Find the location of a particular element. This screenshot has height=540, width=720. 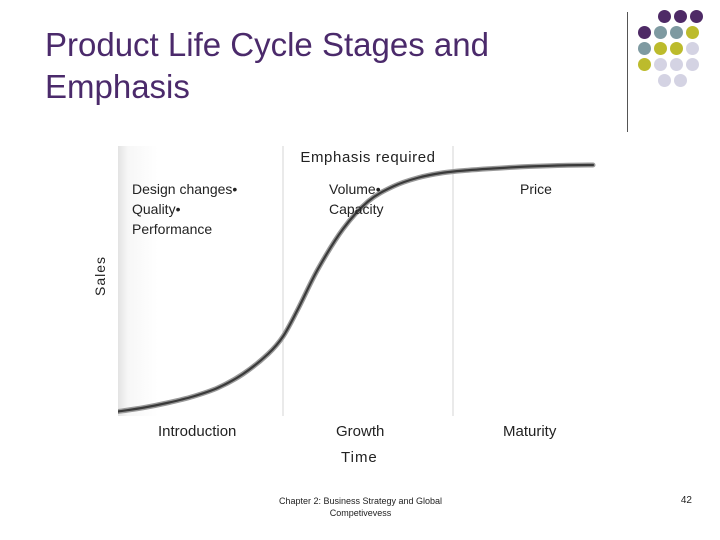

chart-title: Emphasis required is located at coordinates (368, 157).